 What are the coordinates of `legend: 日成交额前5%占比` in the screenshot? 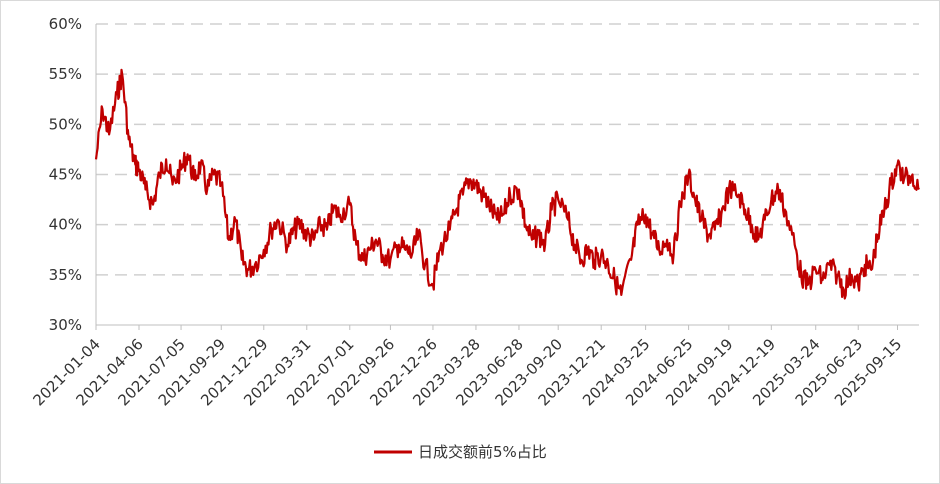 It's located at (460, 452).